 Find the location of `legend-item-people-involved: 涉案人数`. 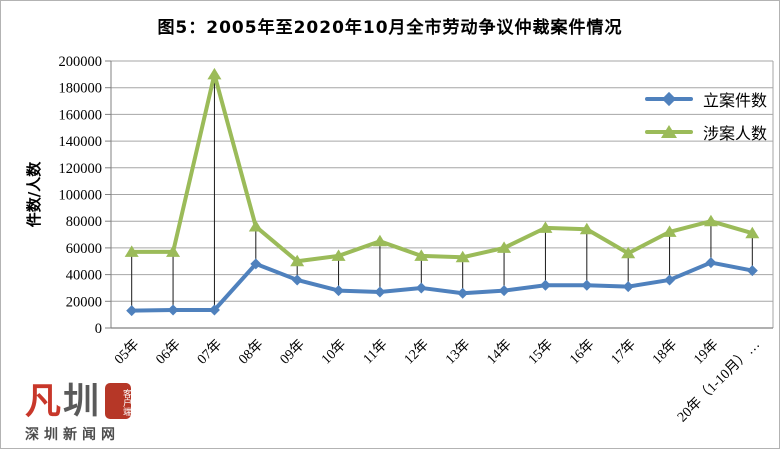

legend-item-people-involved: 涉案人数 is located at coordinates (705, 132).